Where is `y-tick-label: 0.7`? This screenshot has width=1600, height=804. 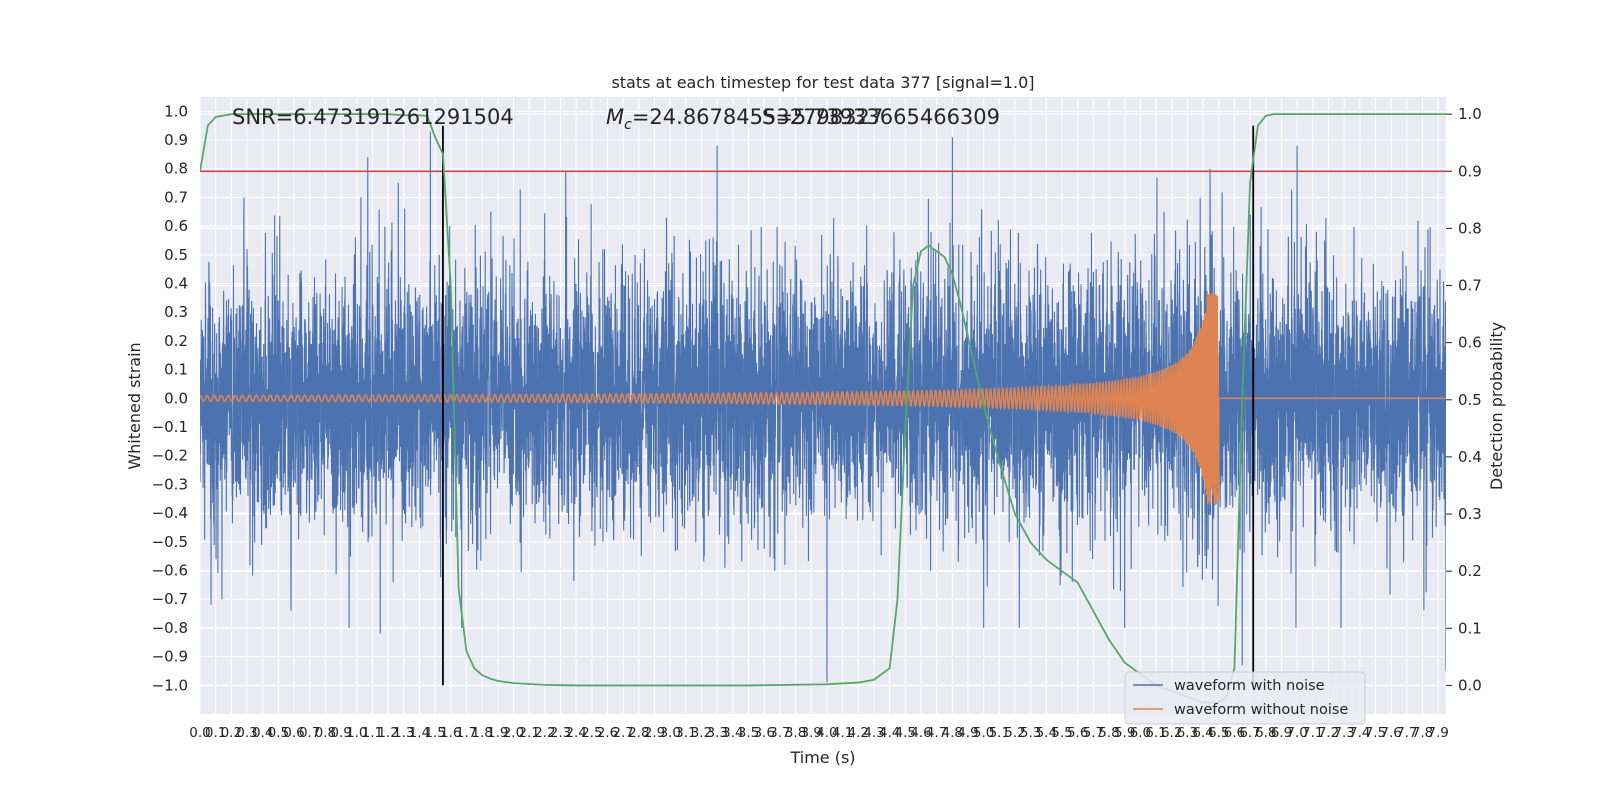
y-tick-label: 0.7 is located at coordinates (176, 197).